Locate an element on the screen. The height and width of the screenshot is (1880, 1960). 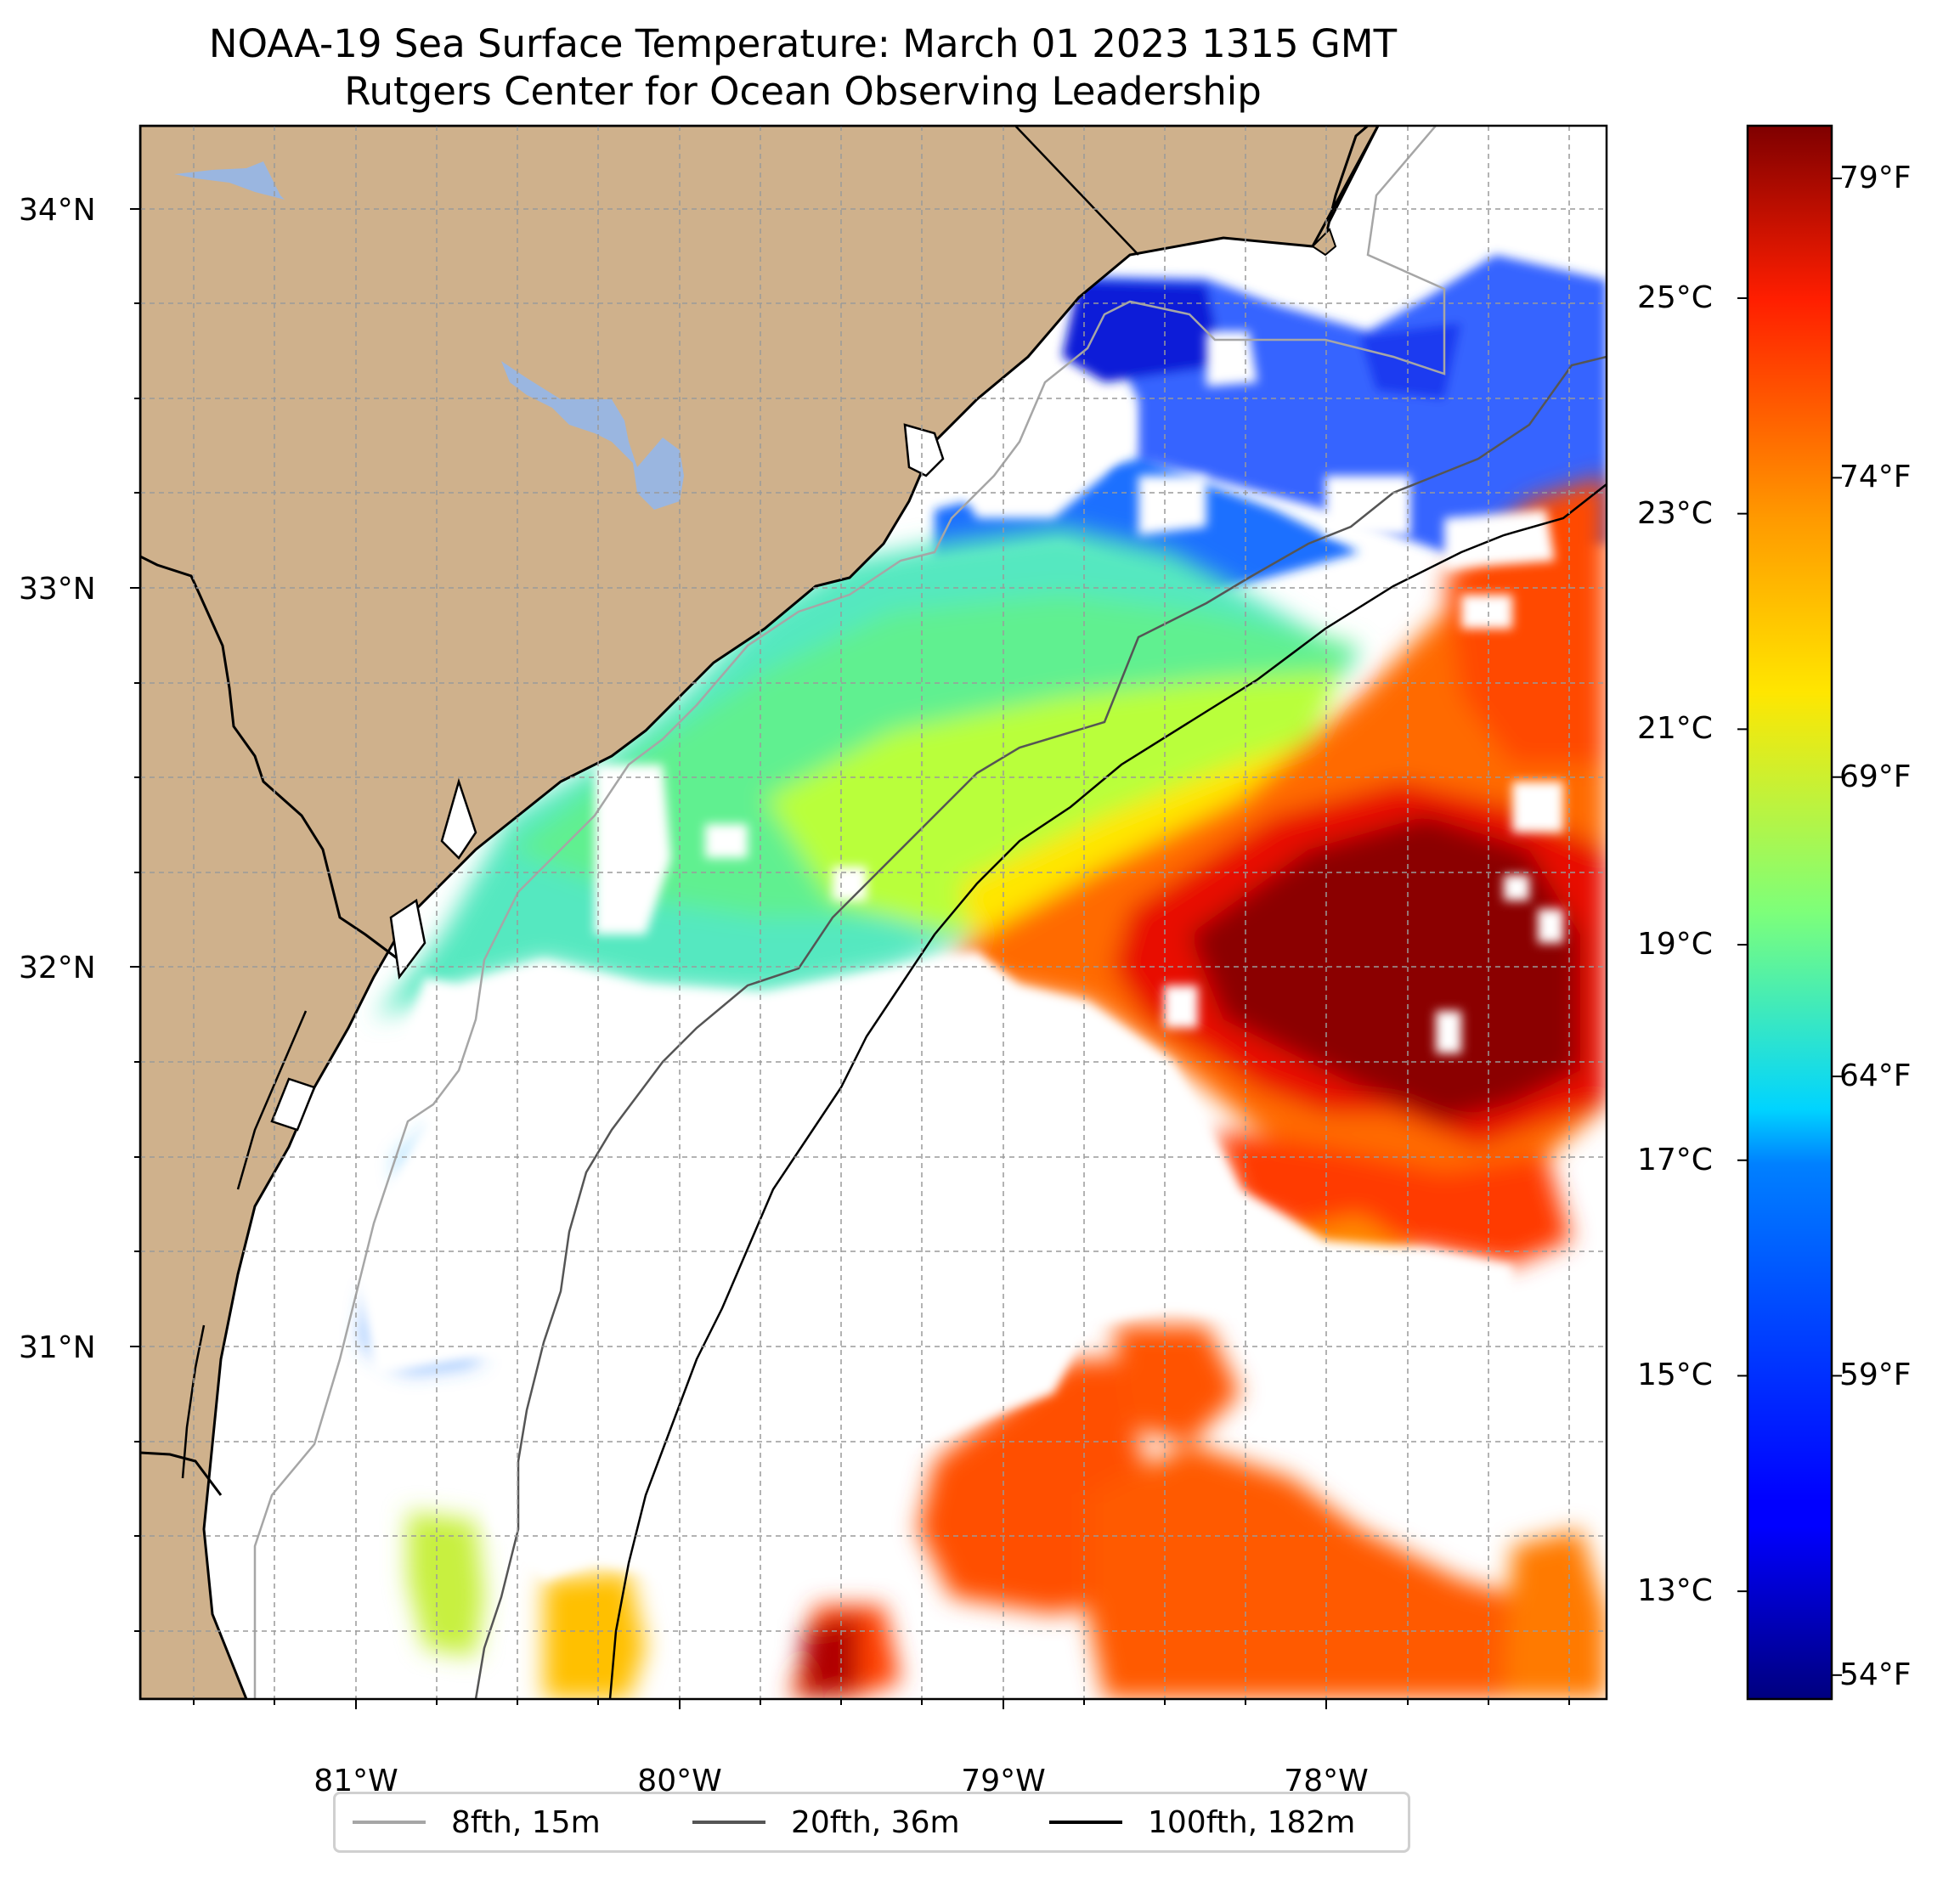
colorbar-gradient is located at coordinates (1790, 913).